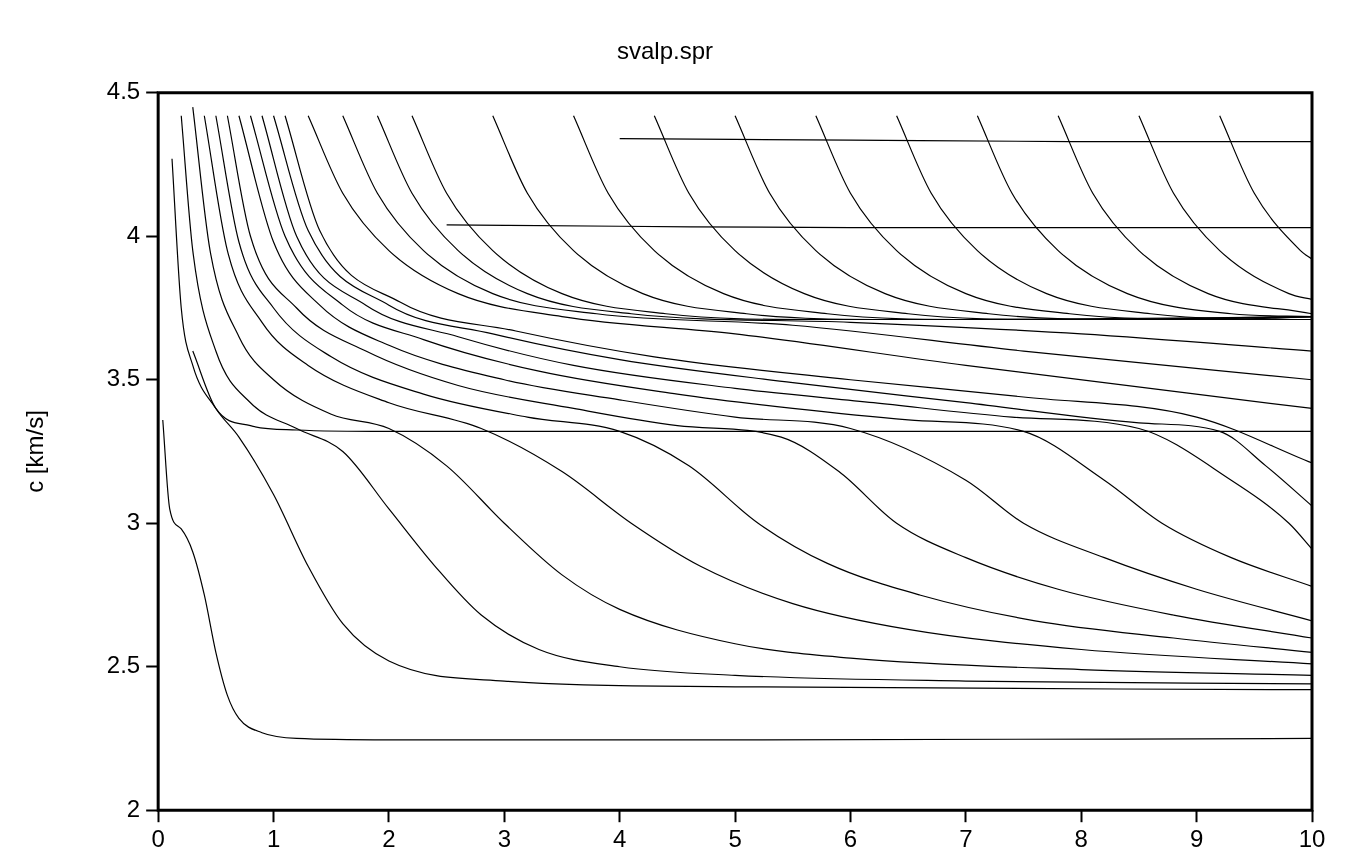 The width and height of the screenshot is (1350, 867). I want to click on x-tick-label: 7, so click(966, 839).